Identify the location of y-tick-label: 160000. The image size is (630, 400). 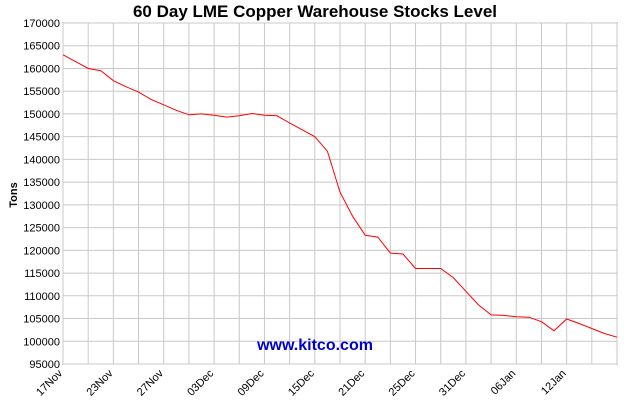
(41, 69).